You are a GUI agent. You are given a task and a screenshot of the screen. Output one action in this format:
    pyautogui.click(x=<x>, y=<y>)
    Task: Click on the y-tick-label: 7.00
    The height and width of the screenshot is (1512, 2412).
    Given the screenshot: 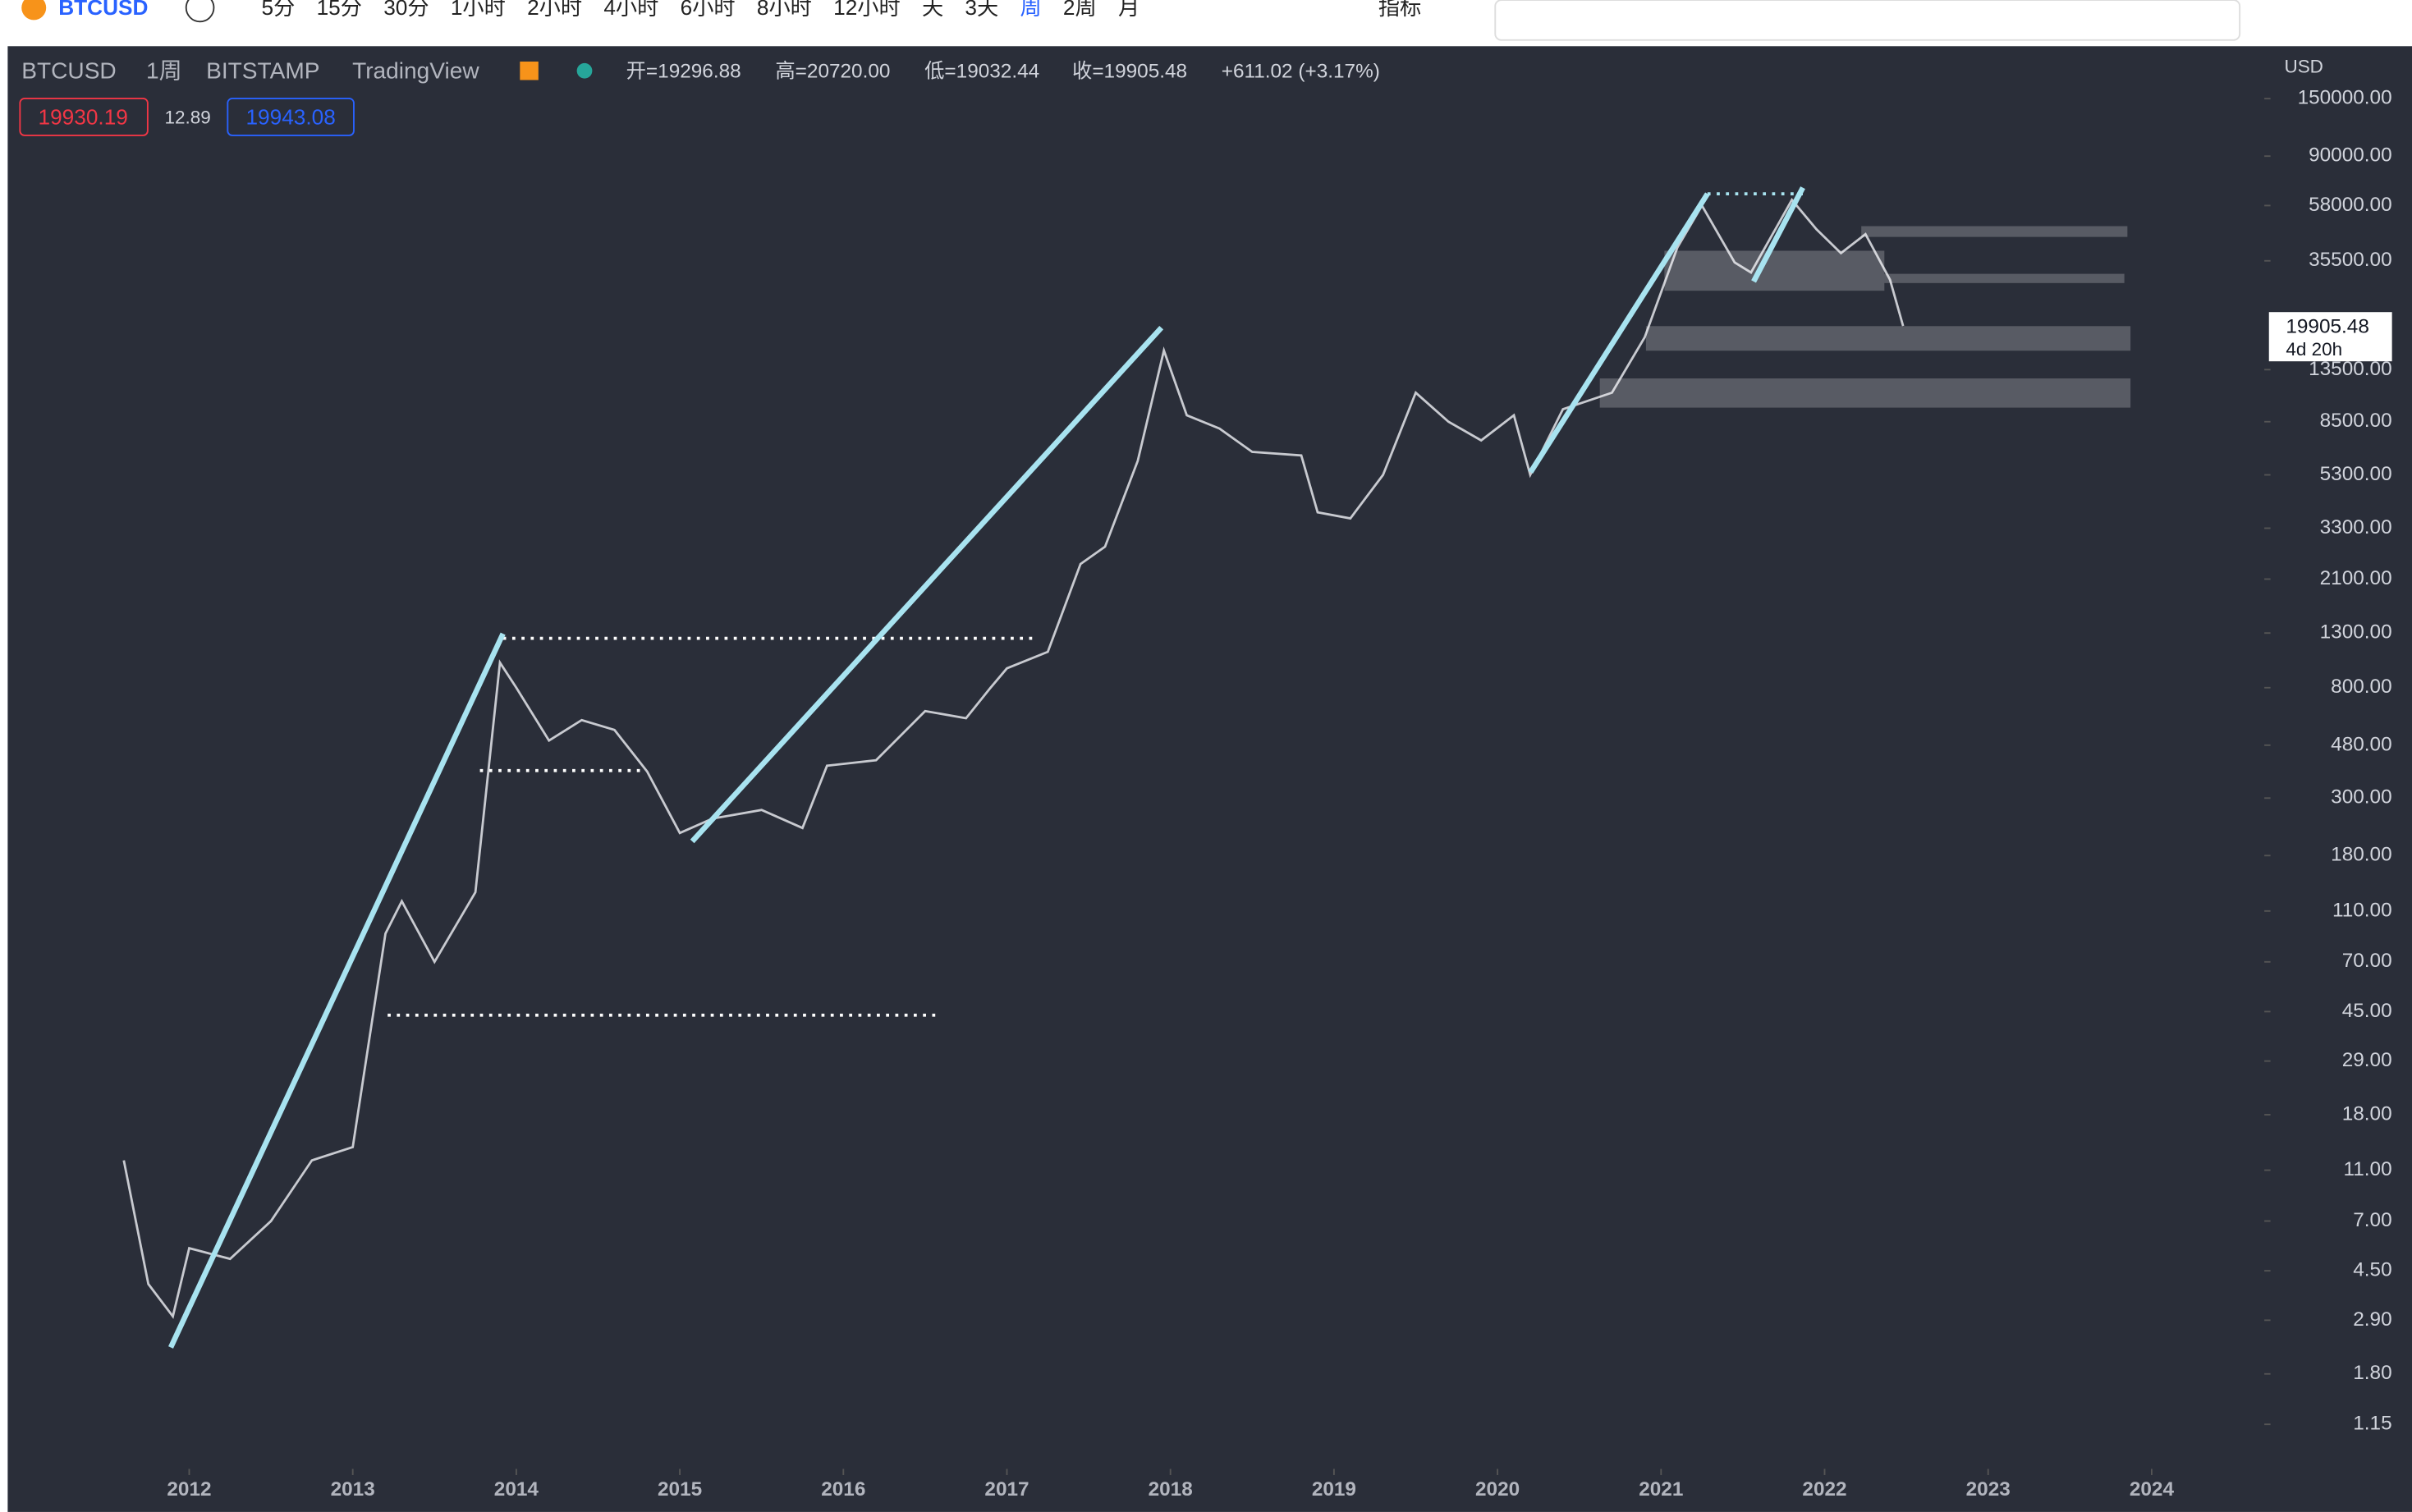 What is the action you would take?
    pyautogui.click(x=2372, y=1220)
    